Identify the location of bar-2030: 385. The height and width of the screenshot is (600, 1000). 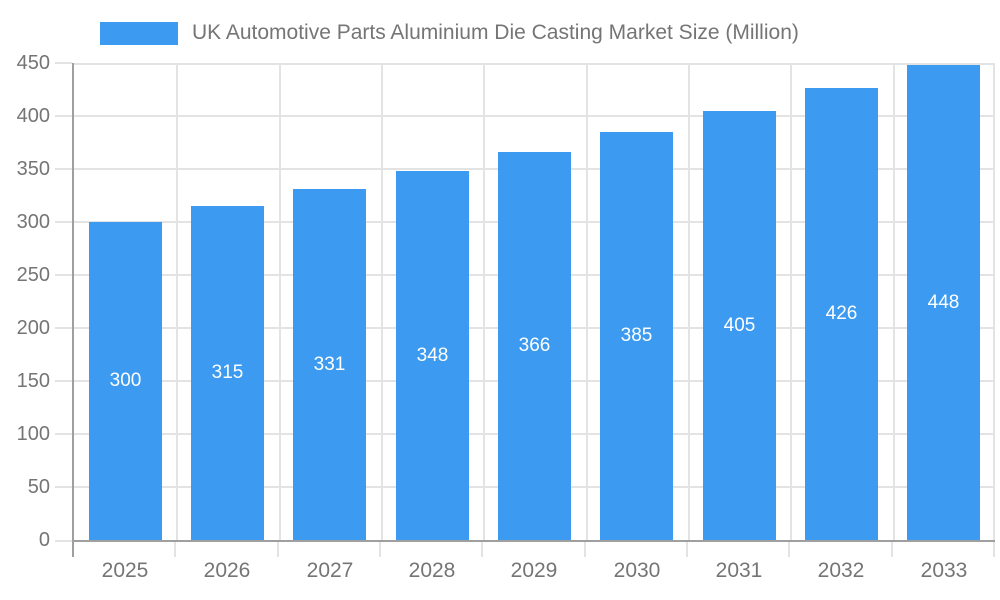
(636, 336).